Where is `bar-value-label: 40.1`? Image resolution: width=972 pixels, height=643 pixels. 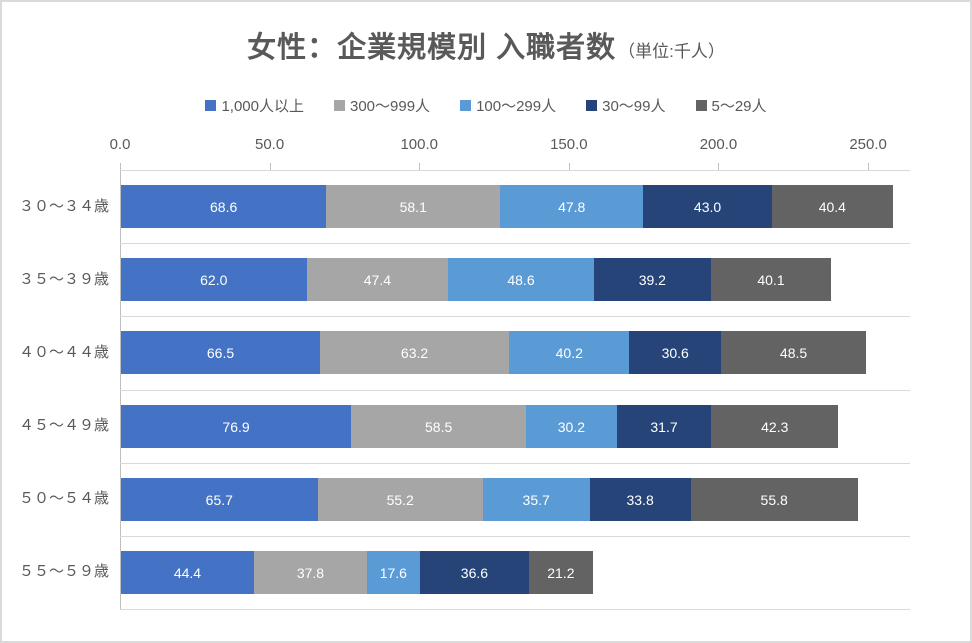
bar-value-label: 40.1 is located at coordinates (771, 279).